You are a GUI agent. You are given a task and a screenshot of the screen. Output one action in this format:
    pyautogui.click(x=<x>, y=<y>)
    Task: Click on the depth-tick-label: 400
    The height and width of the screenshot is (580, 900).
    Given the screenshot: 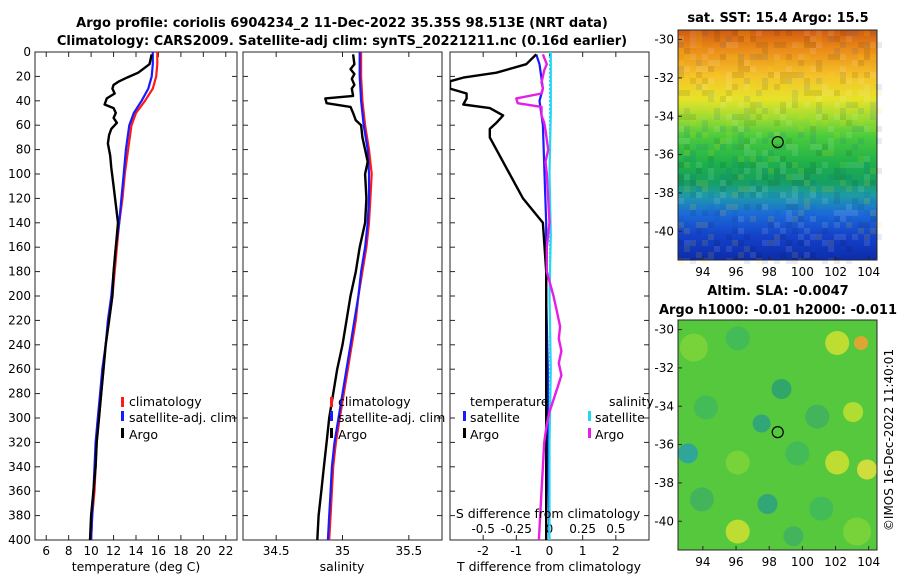 What is the action you would take?
    pyautogui.click(x=19, y=540)
    